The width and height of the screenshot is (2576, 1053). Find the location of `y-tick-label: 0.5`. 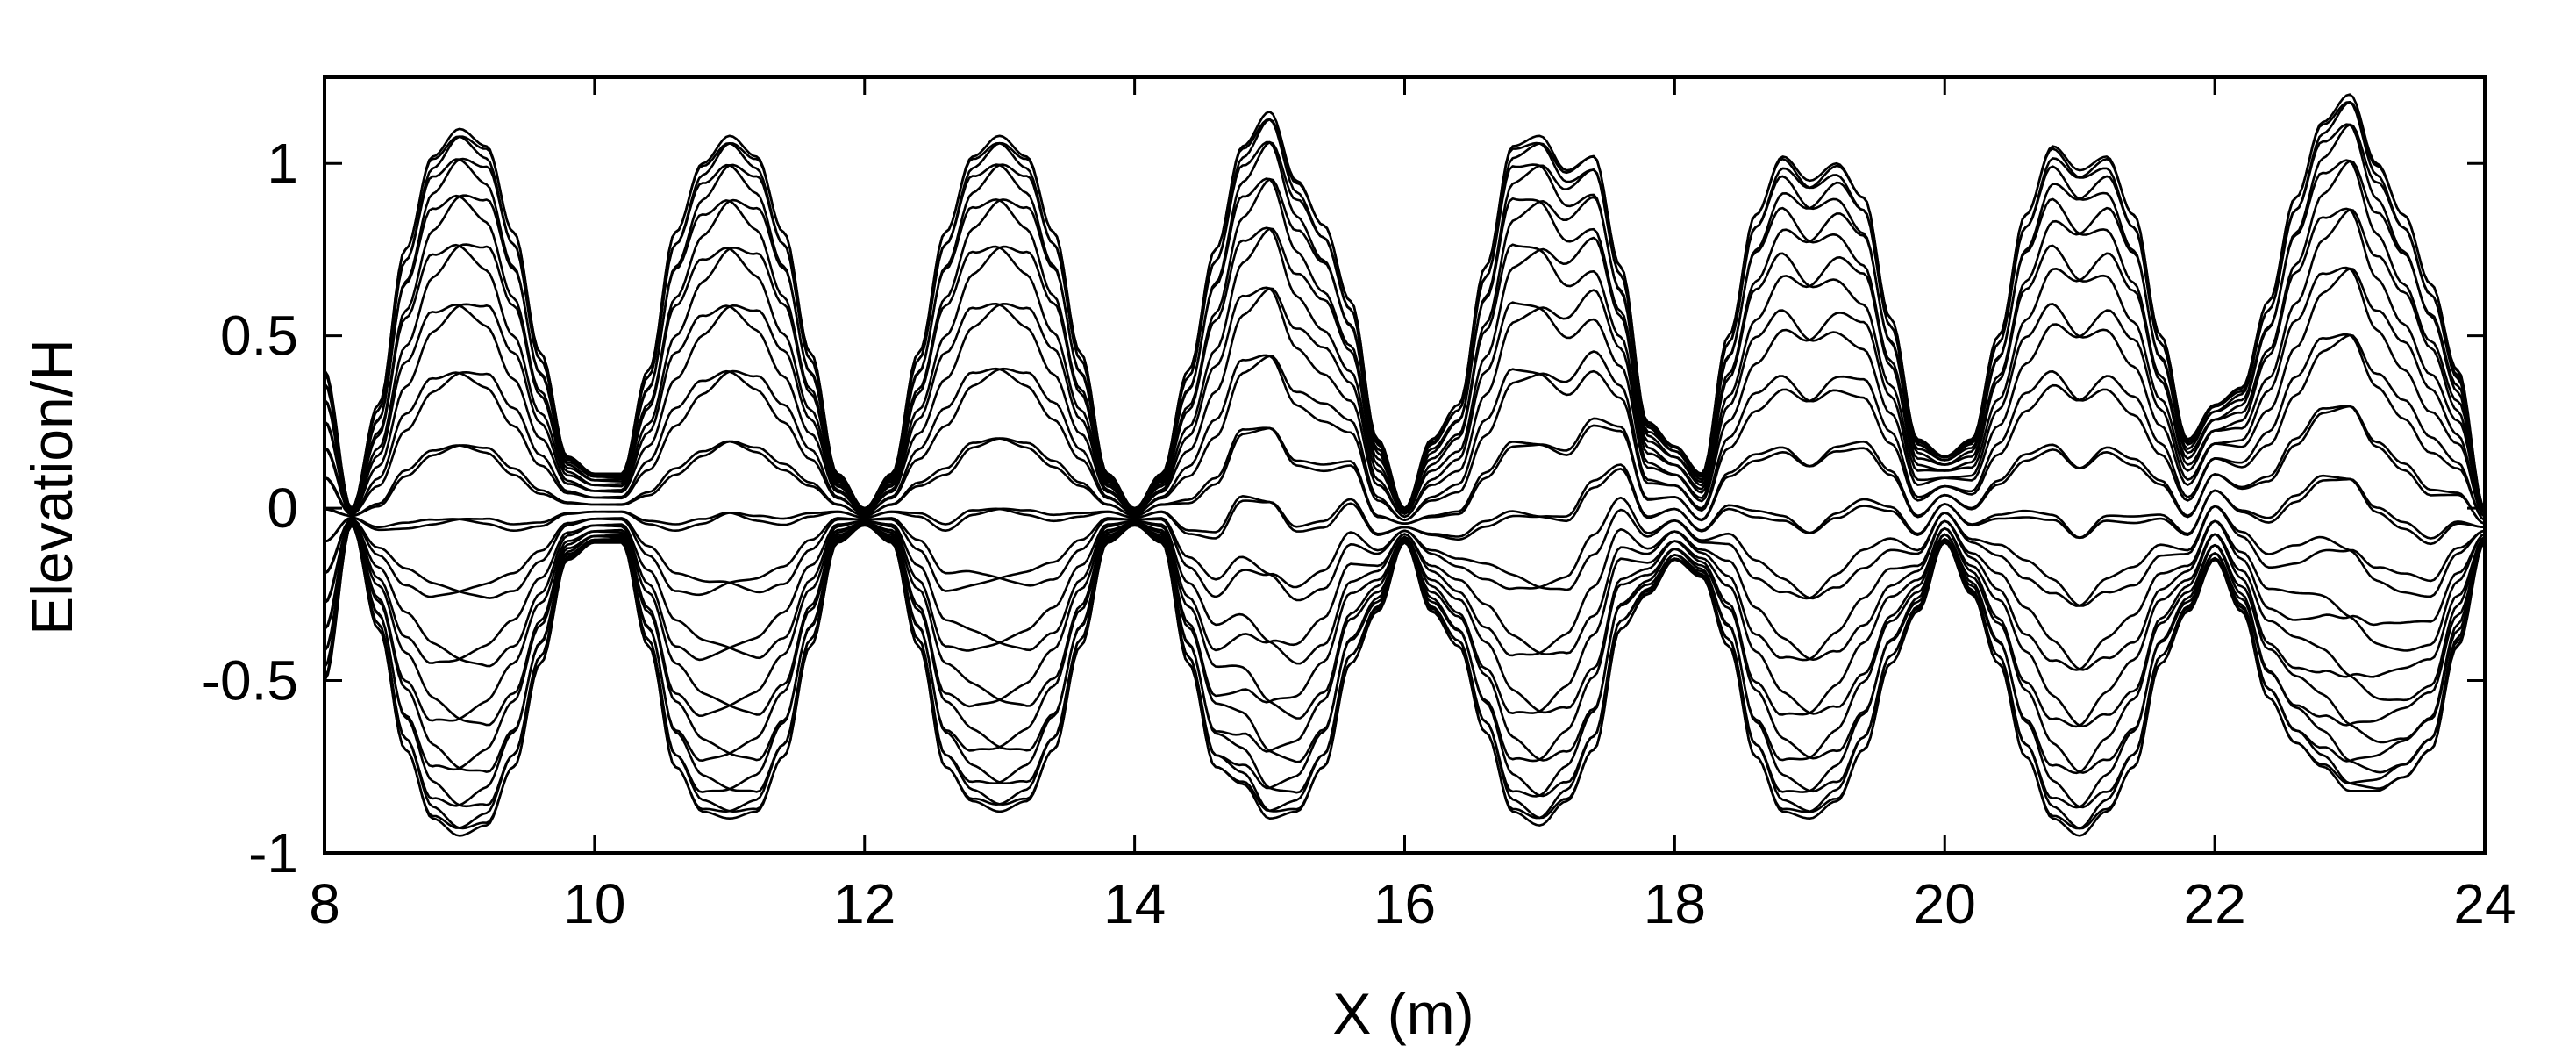

y-tick-label: 0.5 is located at coordinates (259, 336).